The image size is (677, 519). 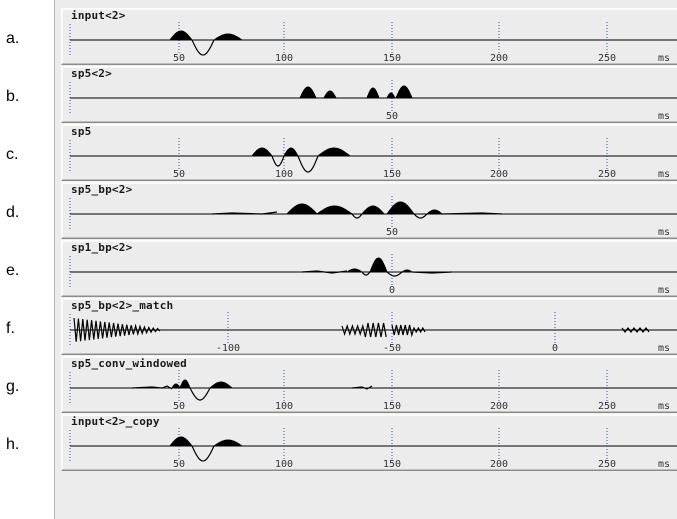 I want to click on row-label-e: e., so click(x=13, y=270).